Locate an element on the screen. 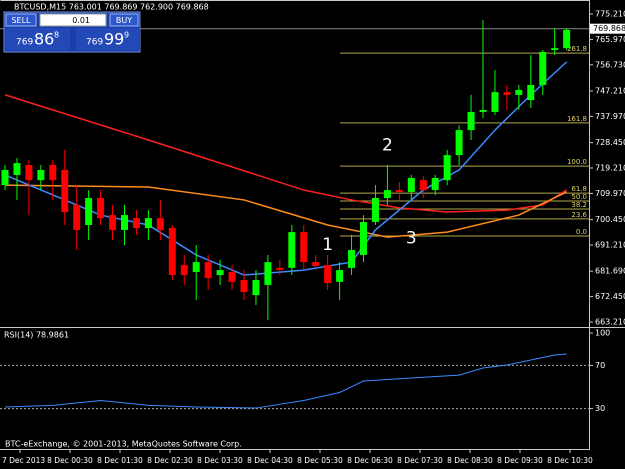  buy-button is located at coordinates (124, 20).